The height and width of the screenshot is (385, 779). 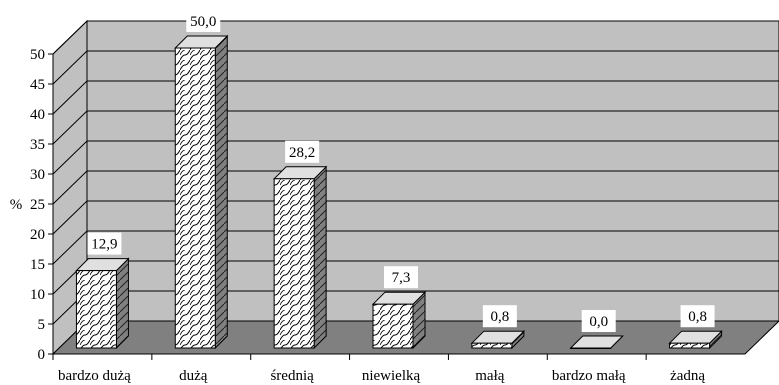 I want to click on data-label-text: 12,9, so click(x=104, y=245).